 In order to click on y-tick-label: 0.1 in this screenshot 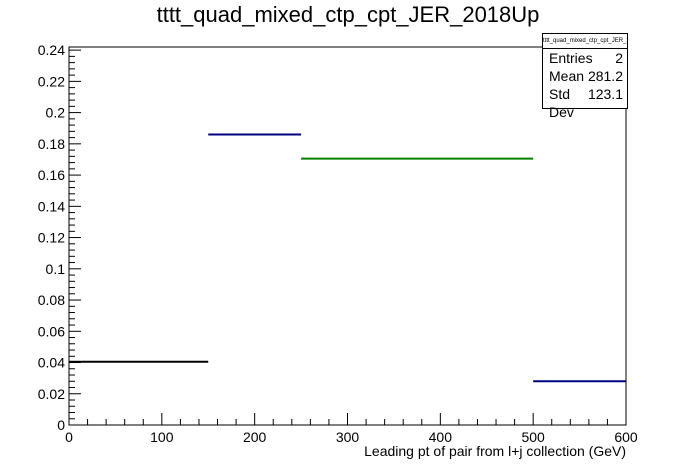, I will do `click(56, 269)`.